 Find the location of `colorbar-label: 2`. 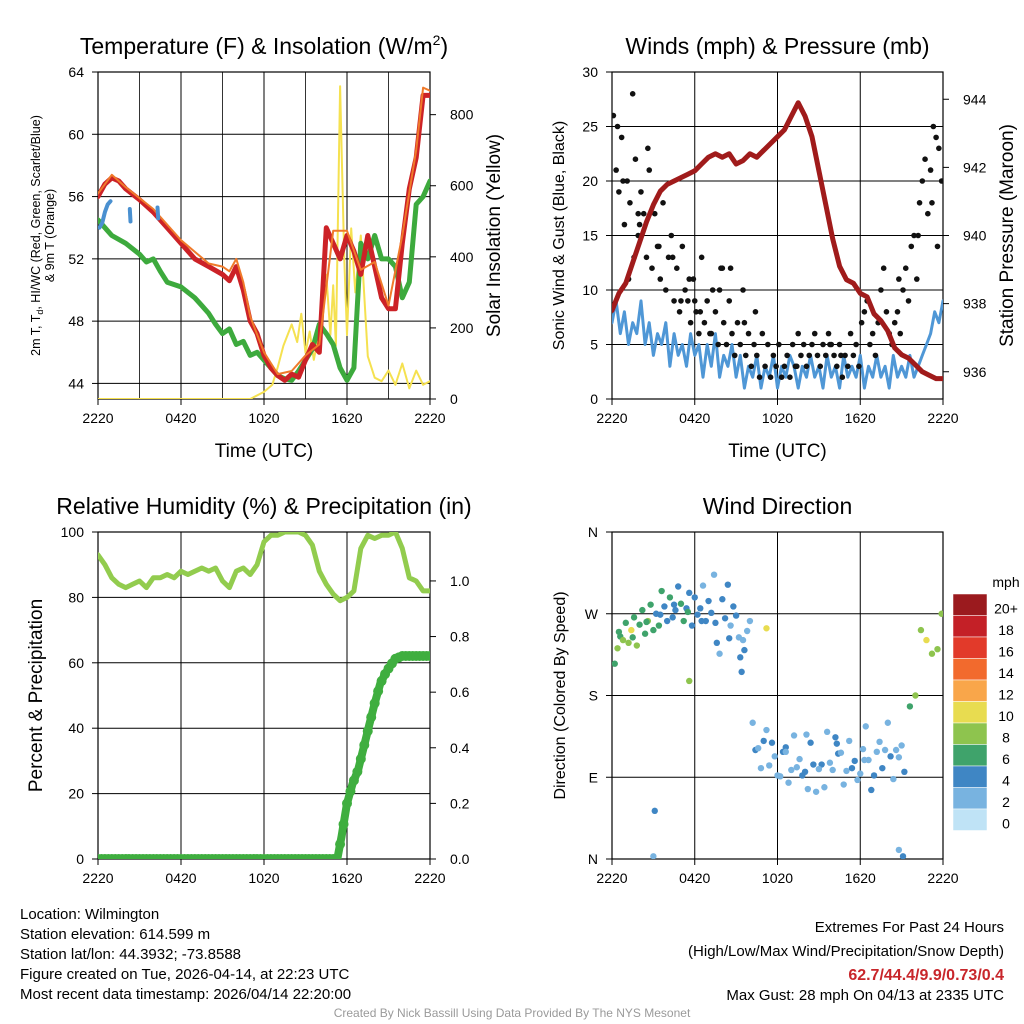

colorbar-label: 2 is located at coordinates (1006, 802).